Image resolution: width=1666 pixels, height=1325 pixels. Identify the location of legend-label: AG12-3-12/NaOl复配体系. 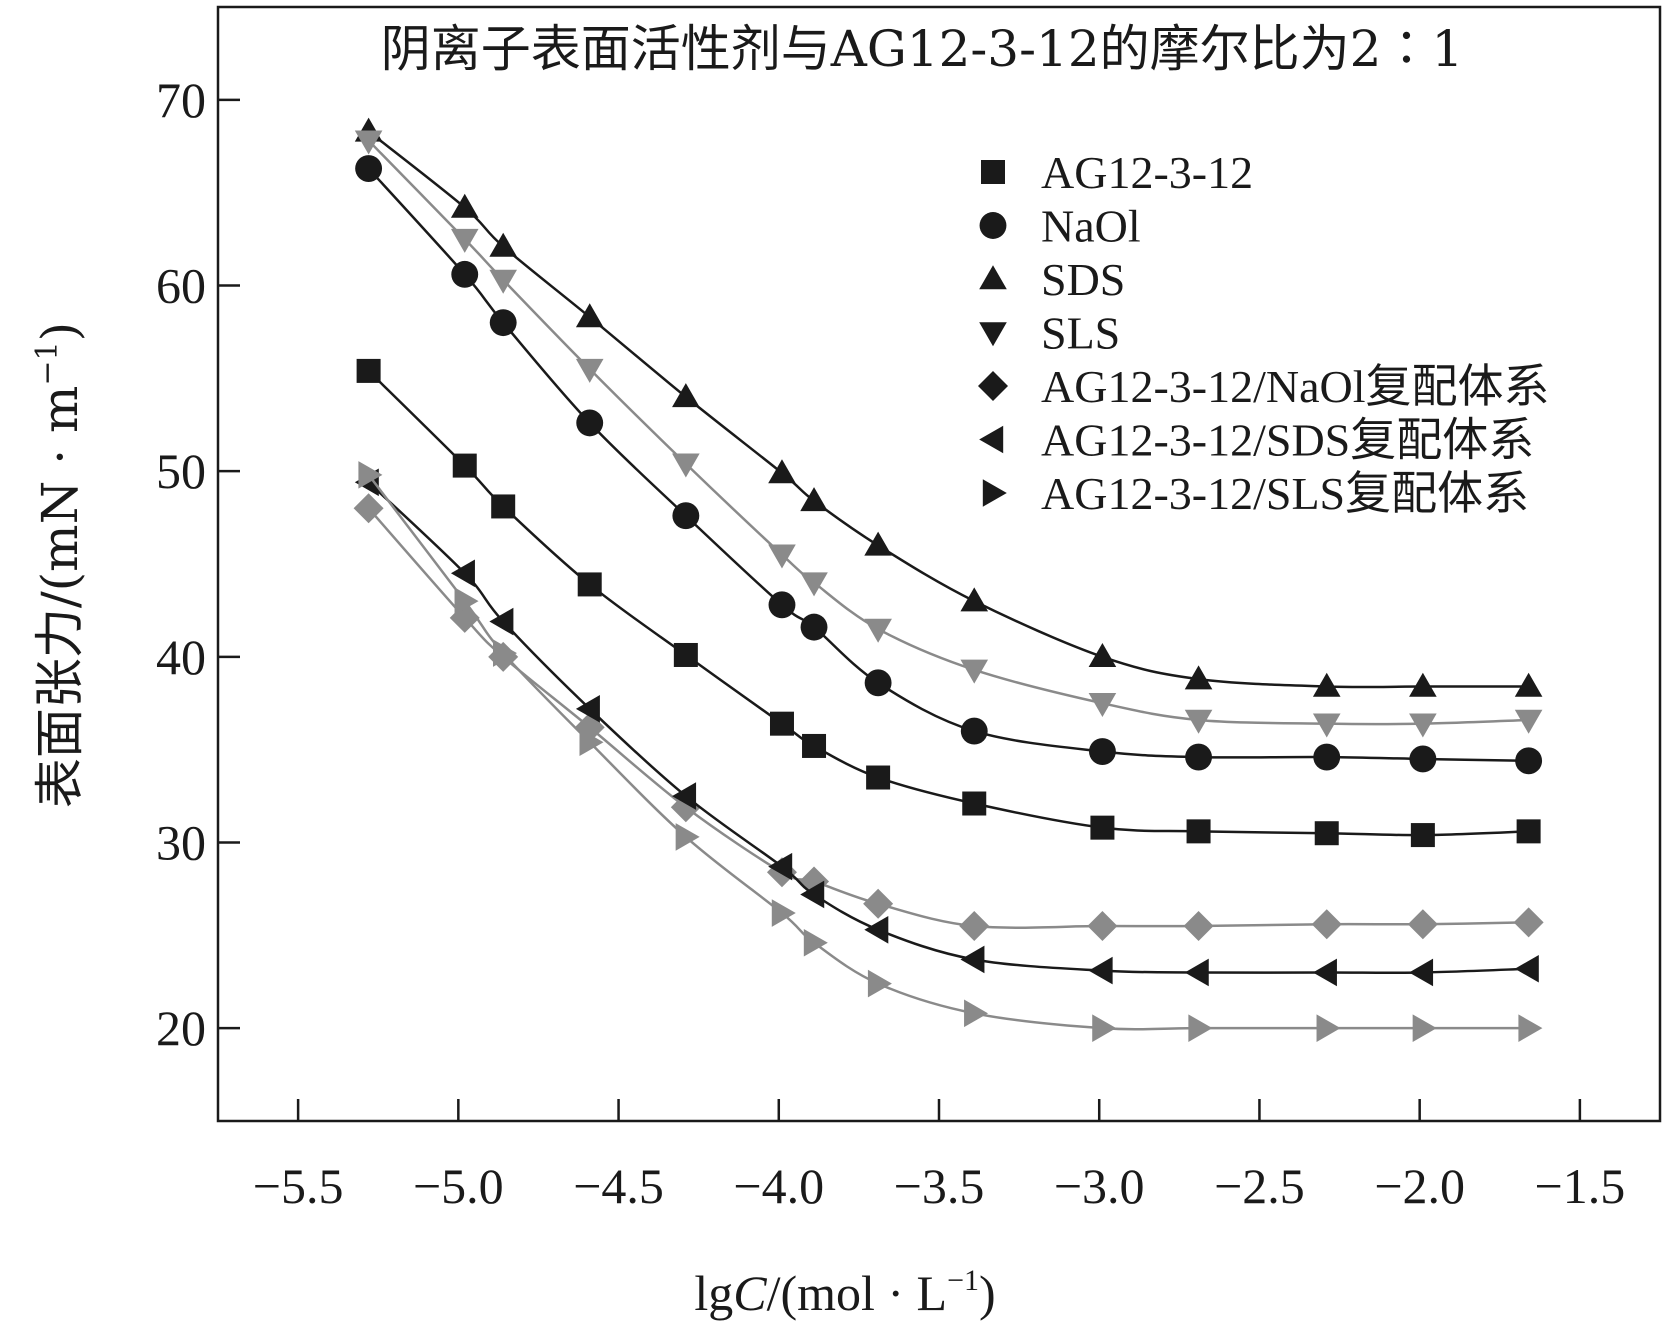
(1295, 386).